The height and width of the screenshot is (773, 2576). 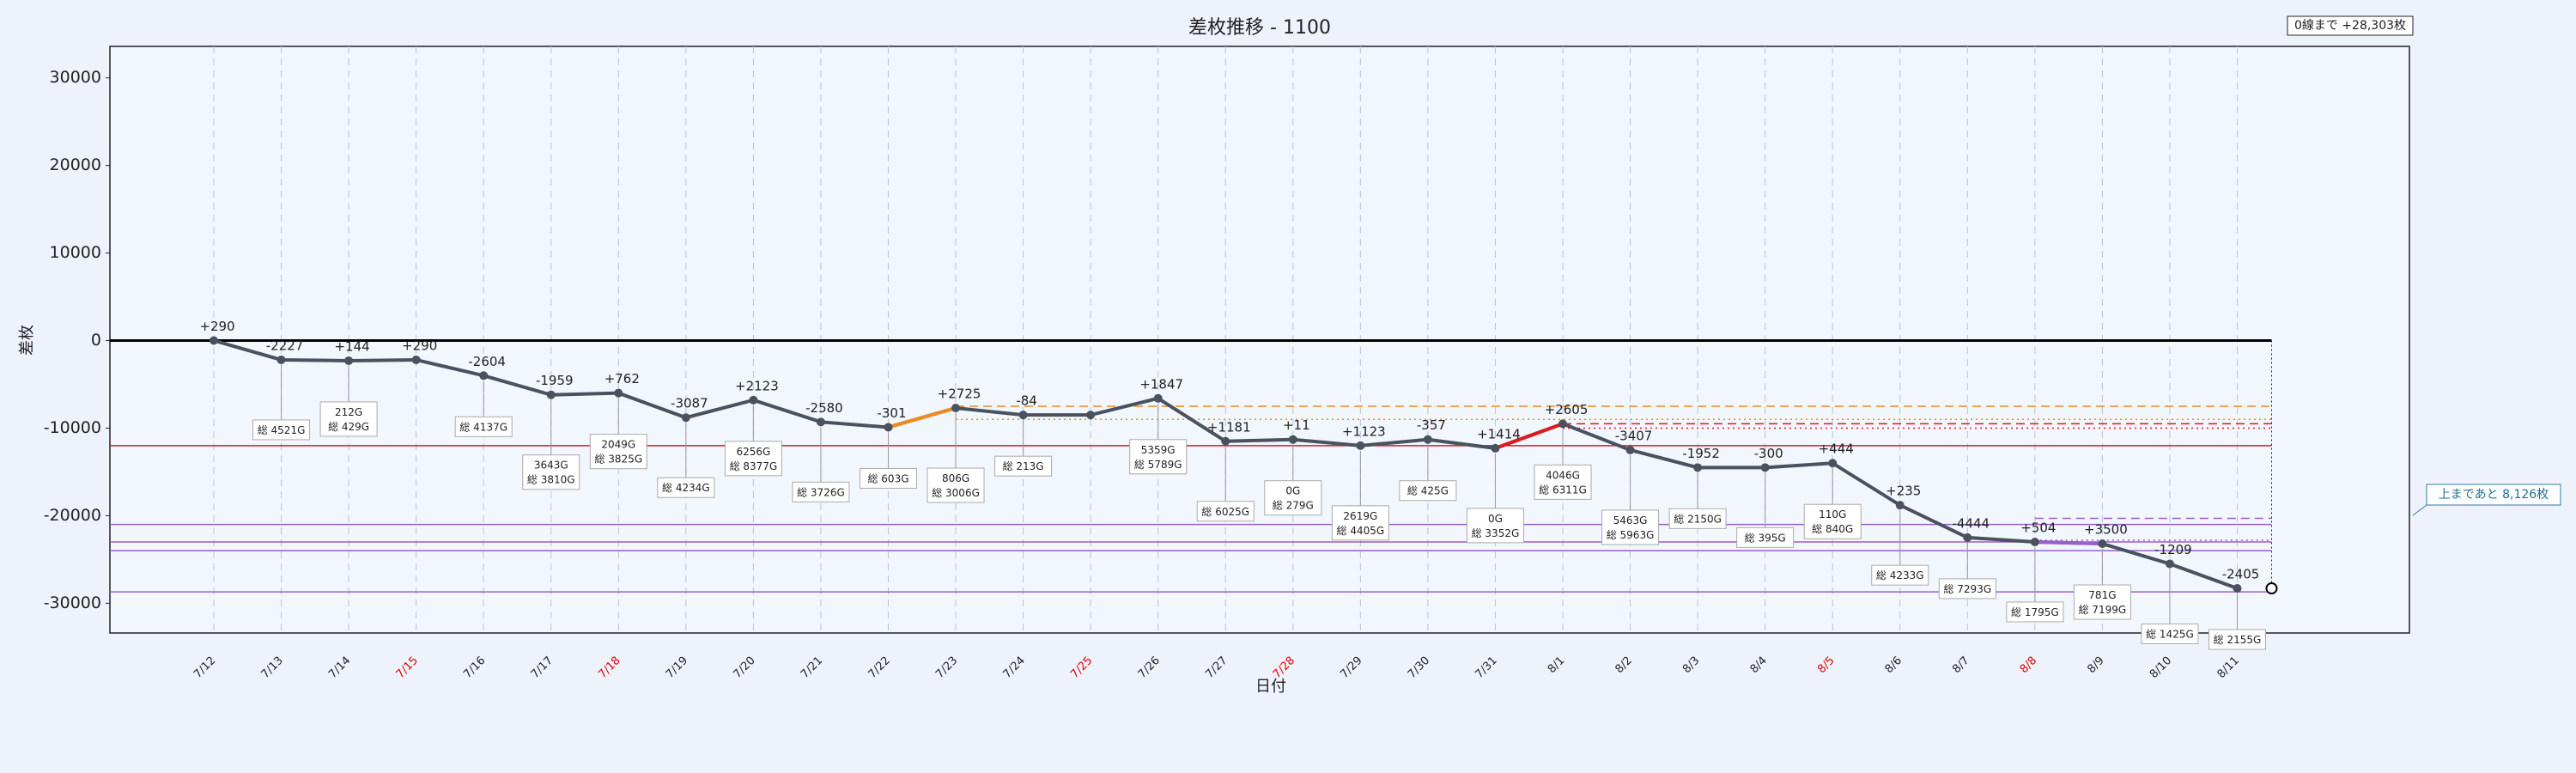 I want to click on x-tick-label: 7/14, so click(x=339, y=667).